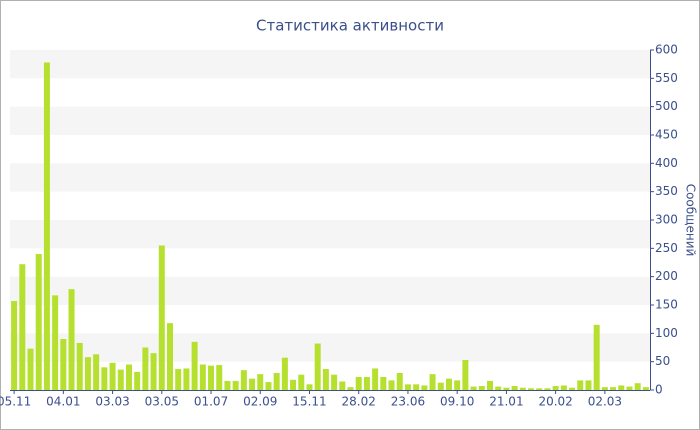 The width and height of the screenshot is (700, 430). What do you see at coordinates (662, 361) in the screenshot?
I see `y-tick-label: 50` at bounding box center [662, 361].